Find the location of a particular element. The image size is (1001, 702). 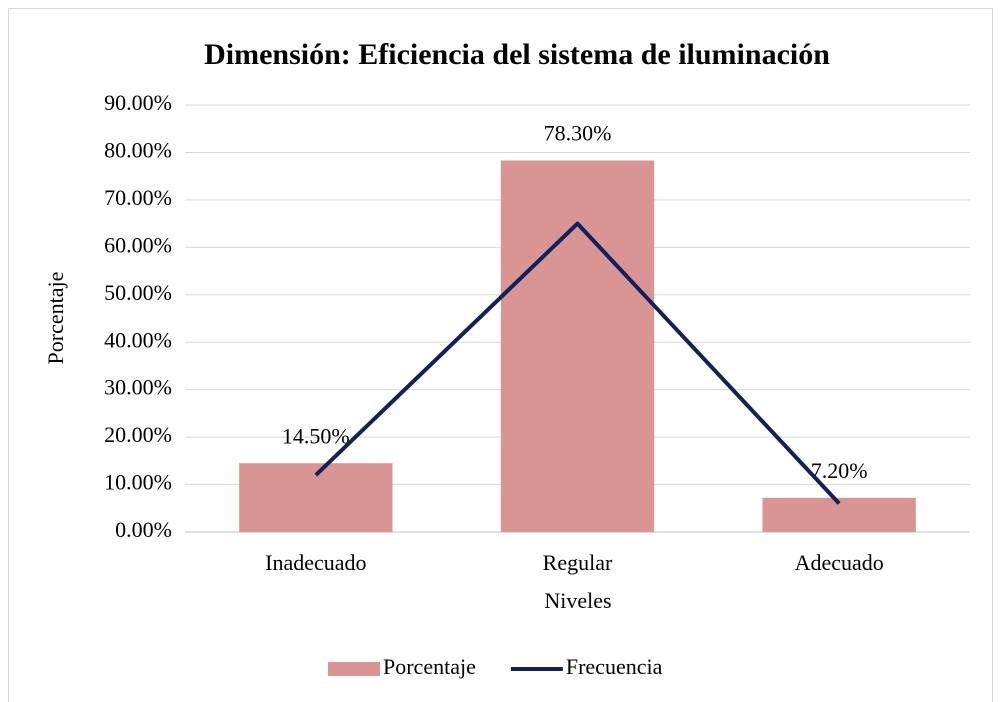

legend-label: Frecuencia is located at coordinates (614, 666).